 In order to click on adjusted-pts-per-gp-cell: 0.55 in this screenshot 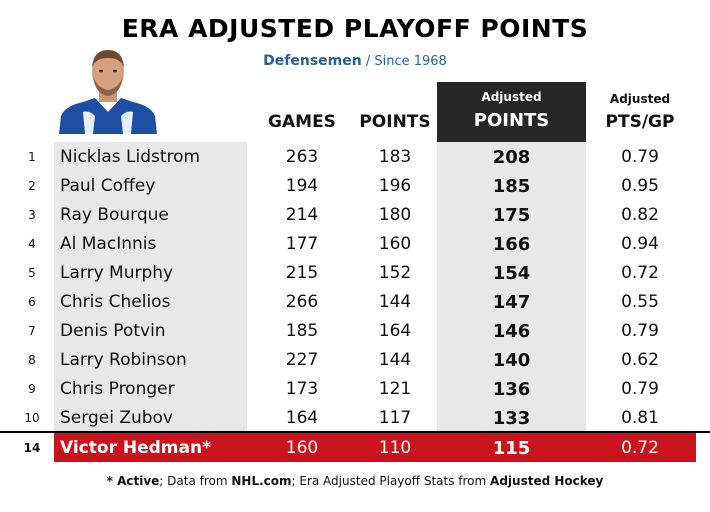, I will do `click(640, 302)`.